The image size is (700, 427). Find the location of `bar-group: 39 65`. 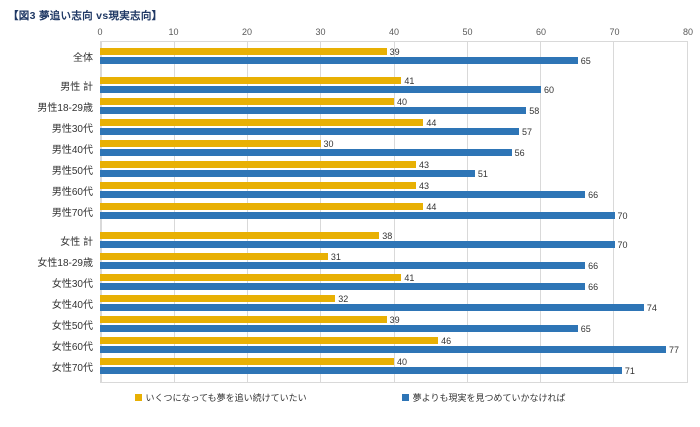

bar-group: 39 65 is located at coordinates (394, 55).